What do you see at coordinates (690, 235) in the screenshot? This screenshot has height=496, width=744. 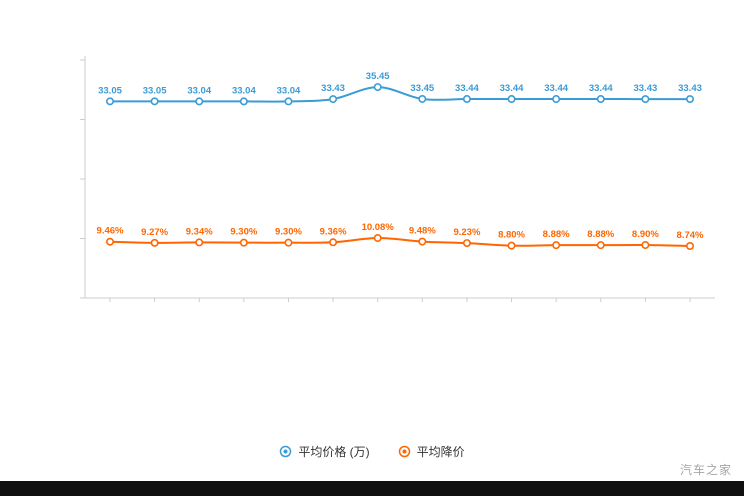 I see `data-label: 8.74%` at bounding box center [690, 235].